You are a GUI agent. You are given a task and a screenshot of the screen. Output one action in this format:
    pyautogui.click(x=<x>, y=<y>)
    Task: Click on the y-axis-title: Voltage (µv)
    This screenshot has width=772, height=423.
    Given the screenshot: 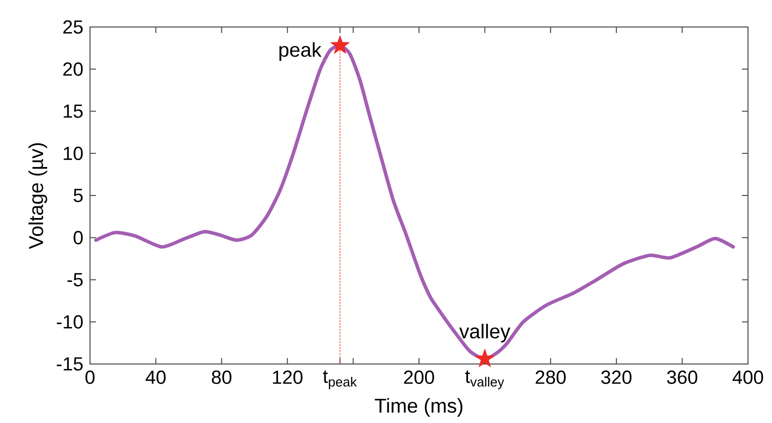 What is the action you would take?
    pyautogui.click(x=38, y=196)
    